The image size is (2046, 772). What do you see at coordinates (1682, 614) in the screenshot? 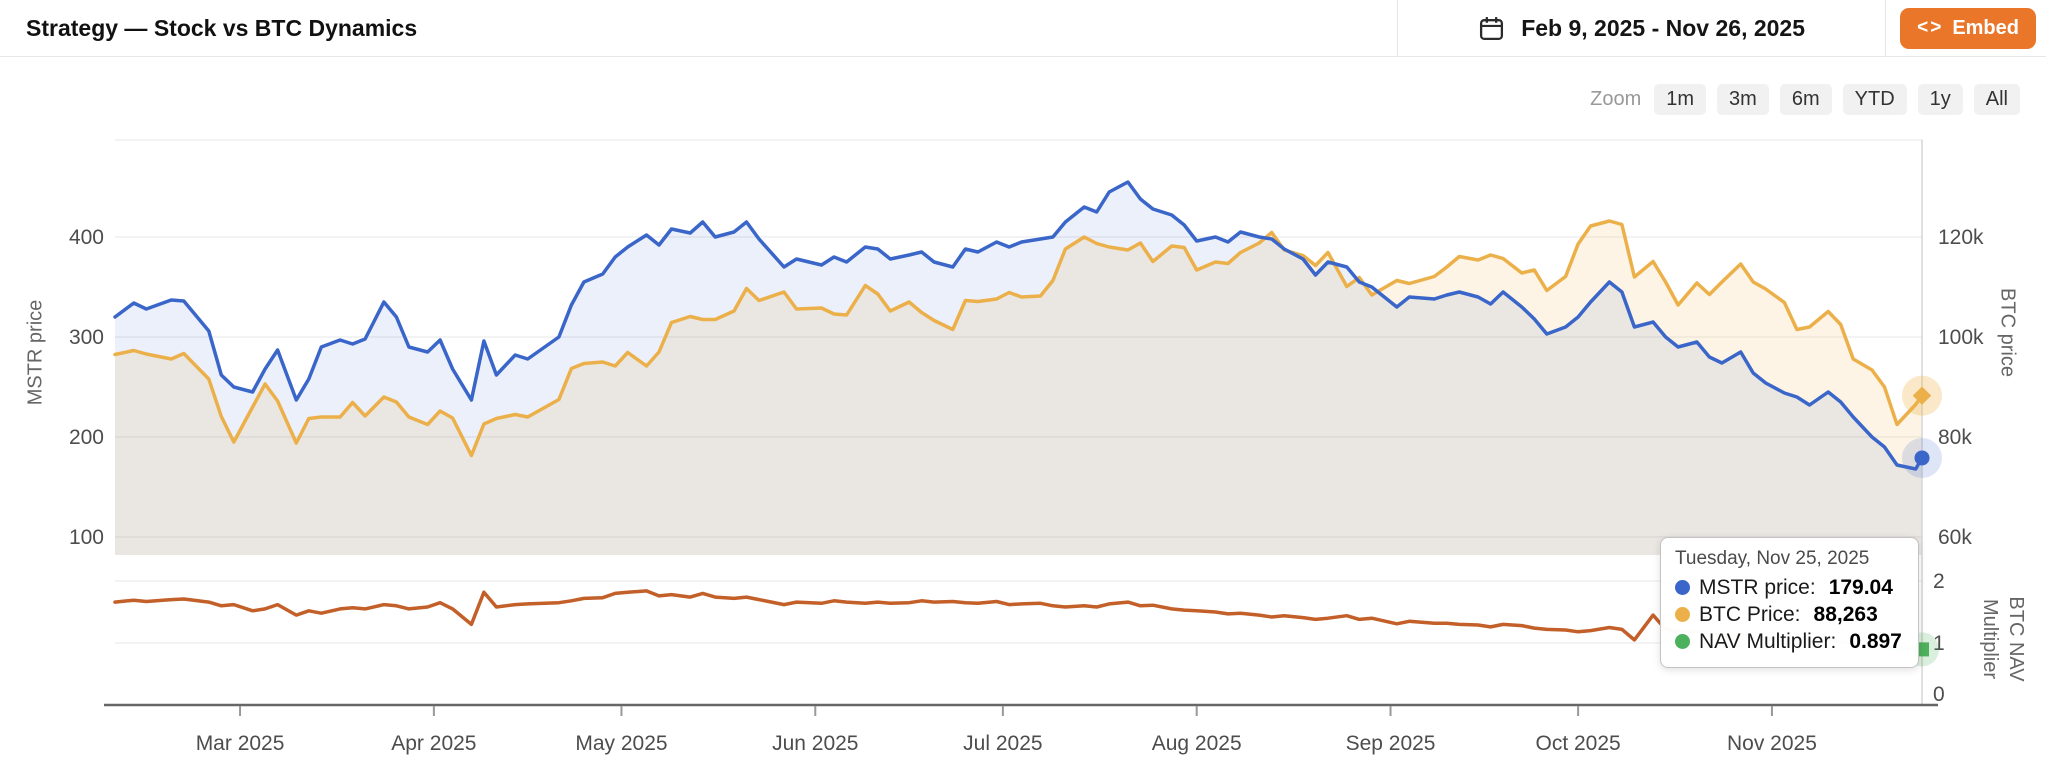
I see `btc-series-dot-icon` at bounding box center [1682, 614].